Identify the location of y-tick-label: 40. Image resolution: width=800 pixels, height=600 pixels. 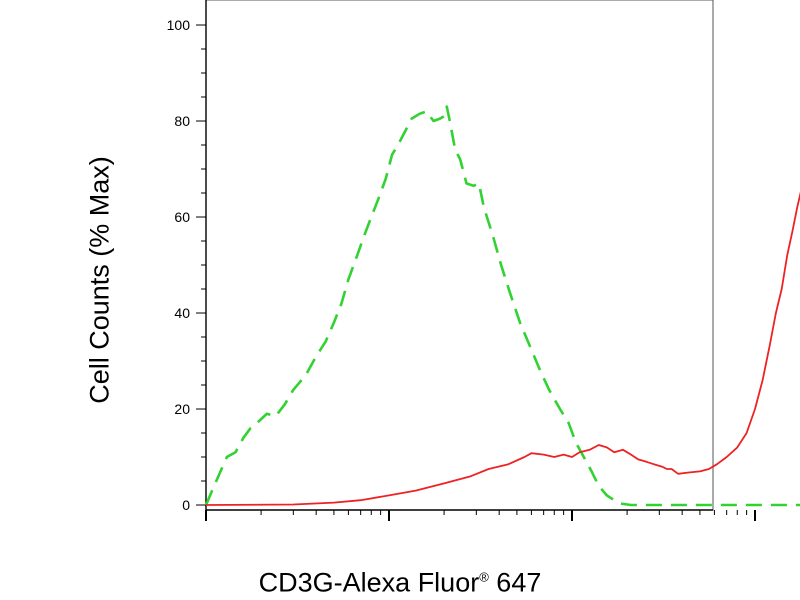
(182, 313).